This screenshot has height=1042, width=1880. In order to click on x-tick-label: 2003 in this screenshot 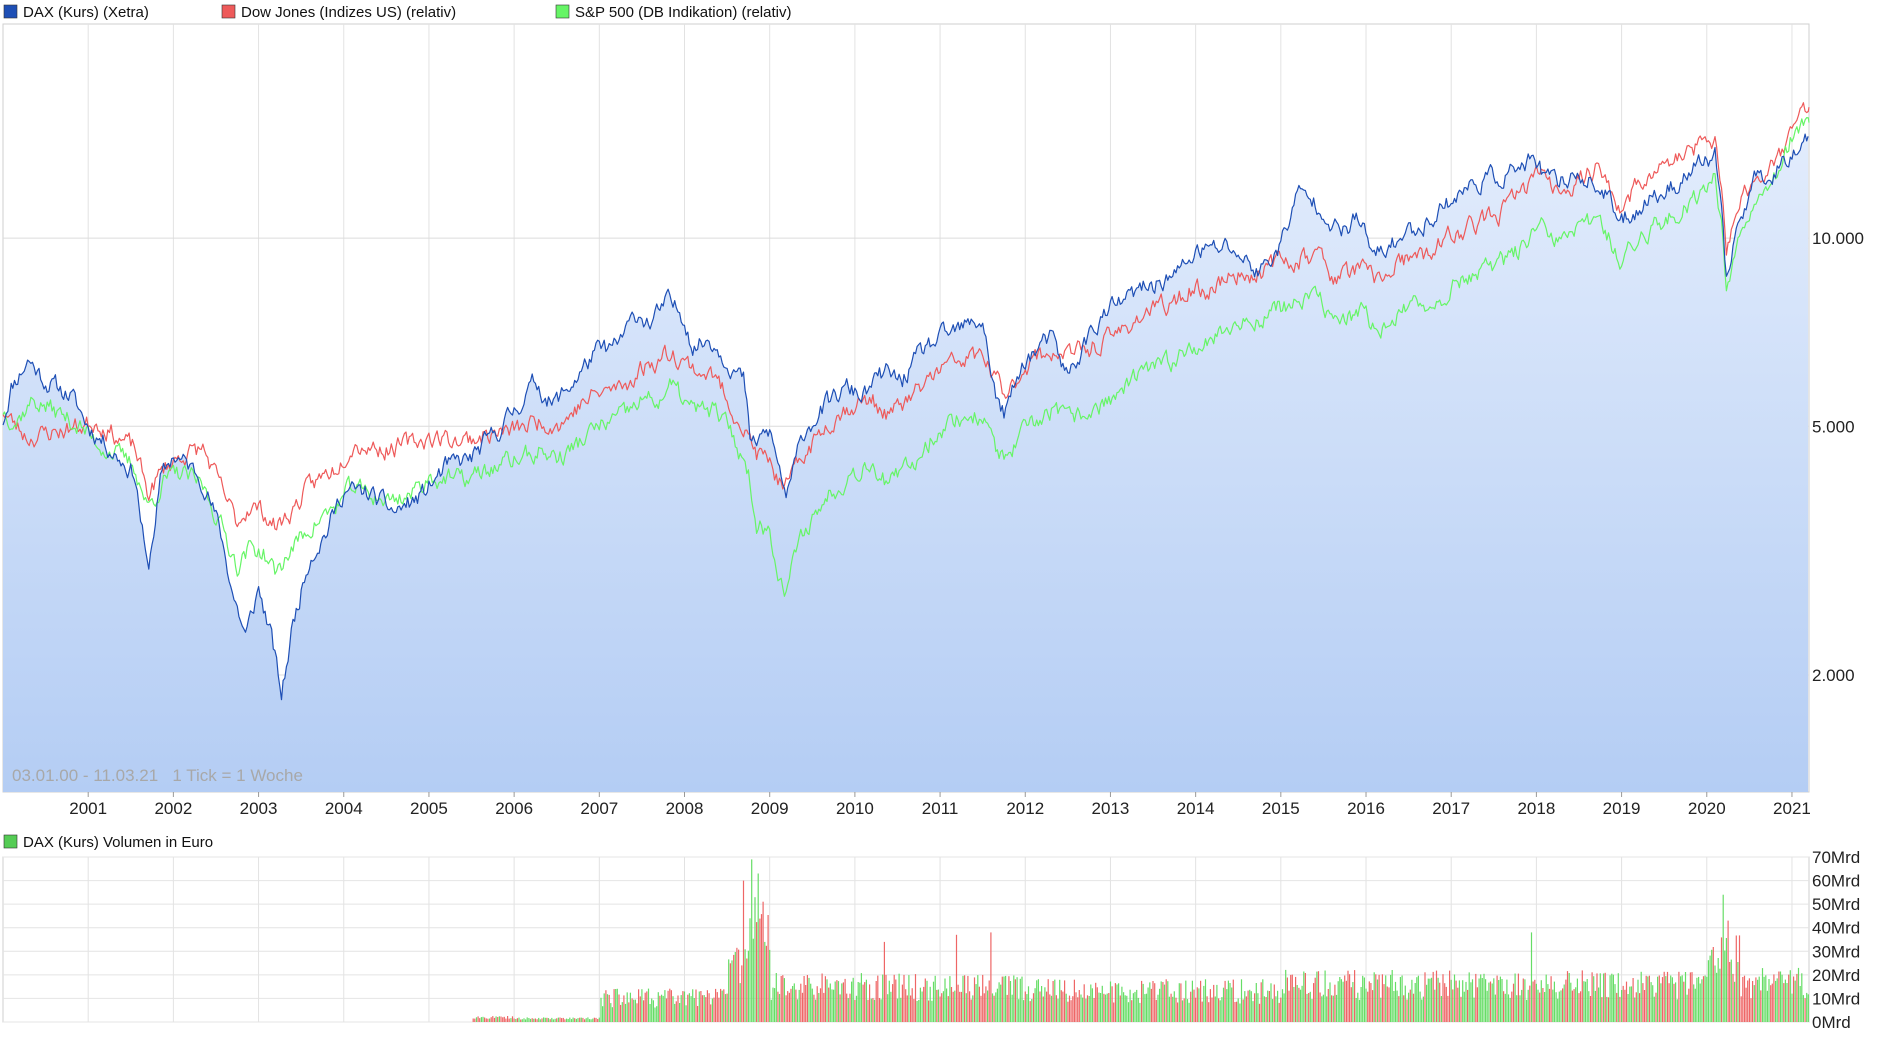, I will do `click(259, 808)`.